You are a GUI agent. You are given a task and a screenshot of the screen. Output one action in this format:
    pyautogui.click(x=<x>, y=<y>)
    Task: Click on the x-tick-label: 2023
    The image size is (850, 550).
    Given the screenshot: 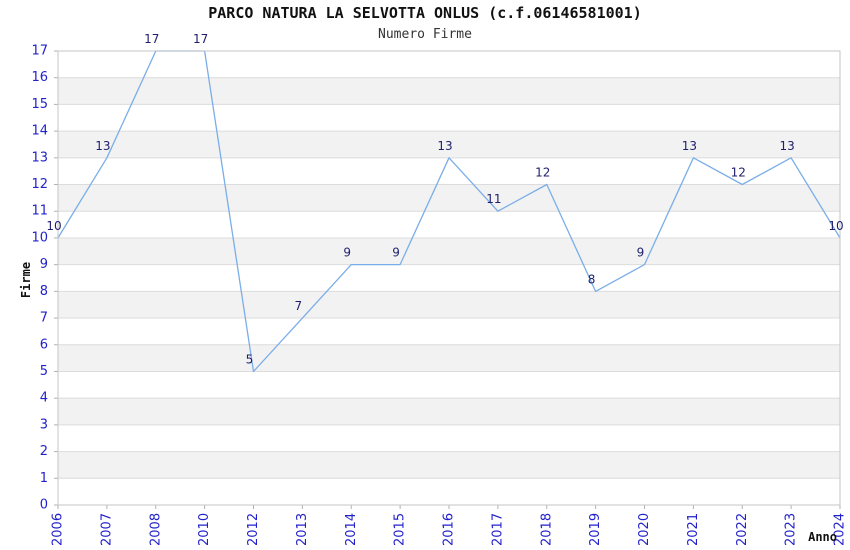 What is the action you would take?
    pyautogui.click(x=791, y=529)
    